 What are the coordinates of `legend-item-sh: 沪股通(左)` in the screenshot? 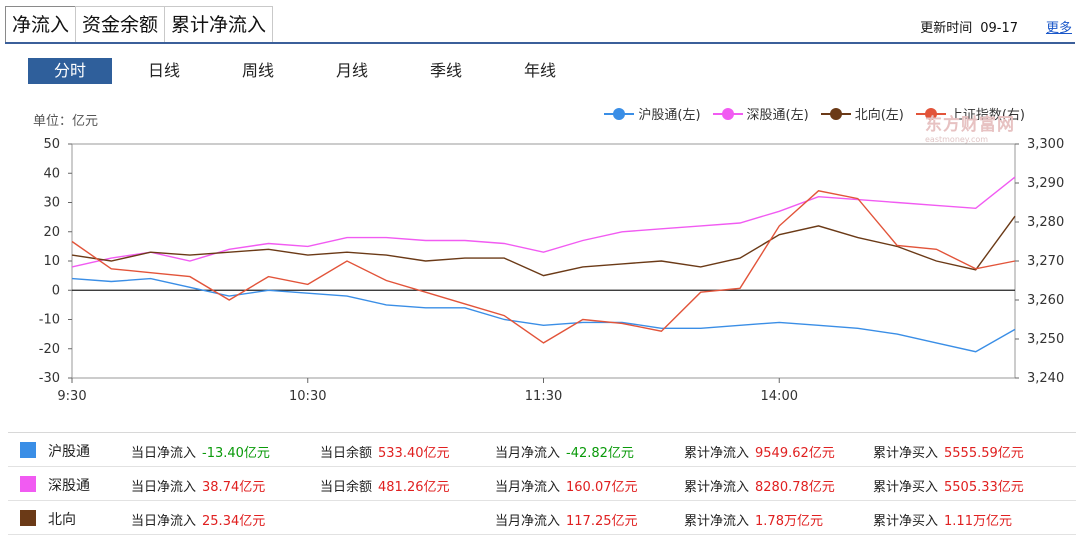 It's located at (652, 113).